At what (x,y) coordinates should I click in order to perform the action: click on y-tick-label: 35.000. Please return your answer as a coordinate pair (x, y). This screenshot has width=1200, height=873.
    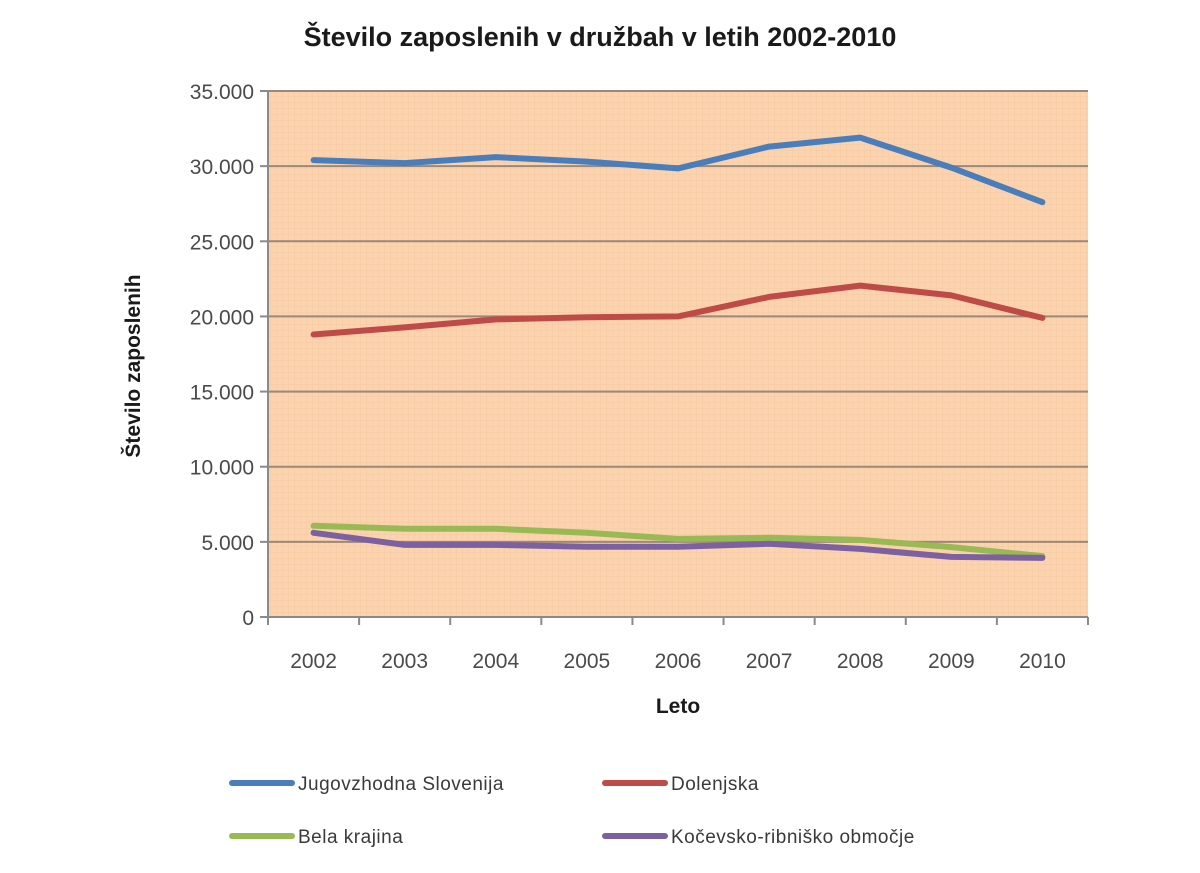
    Looking at the image, I should click on (222, 92).